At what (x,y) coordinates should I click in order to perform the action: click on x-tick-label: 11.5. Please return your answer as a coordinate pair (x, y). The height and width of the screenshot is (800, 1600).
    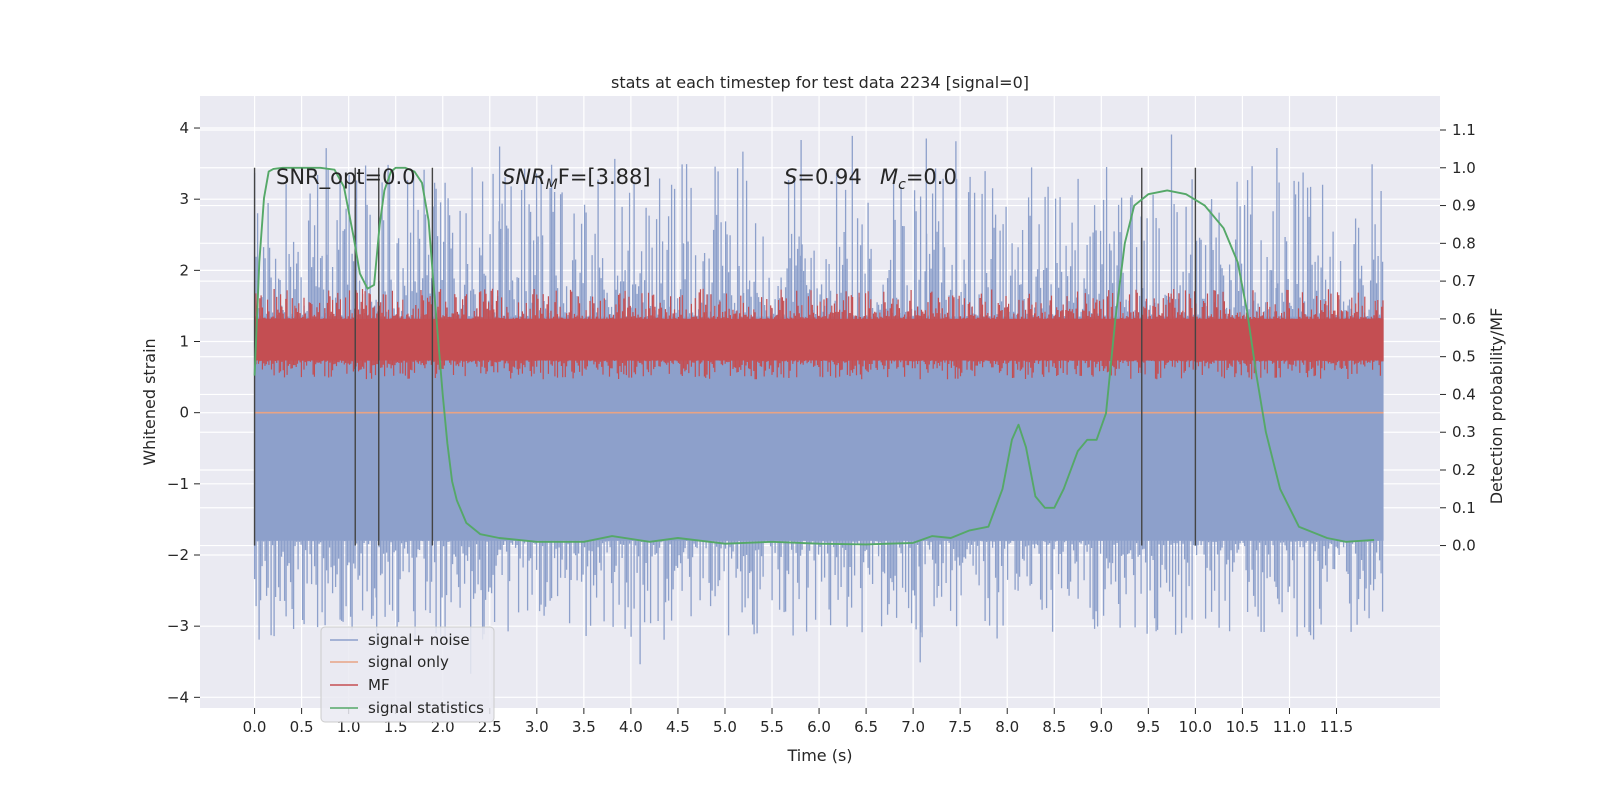
    Looking at the image, I should click on (1336, 727).